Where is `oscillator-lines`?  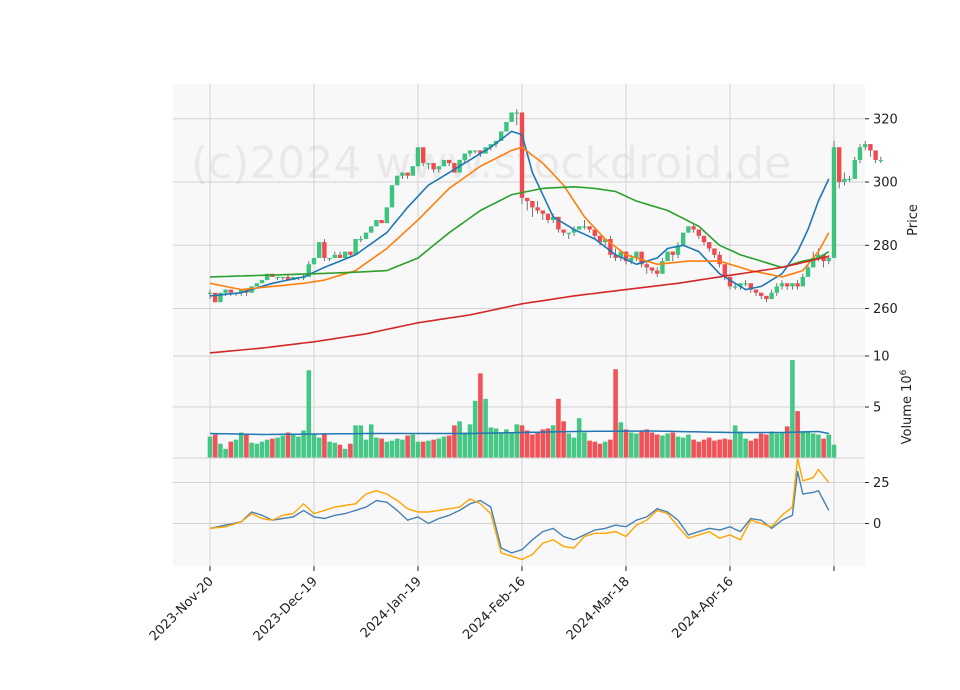
oscillator-lines is located at coordinates (519, 509).